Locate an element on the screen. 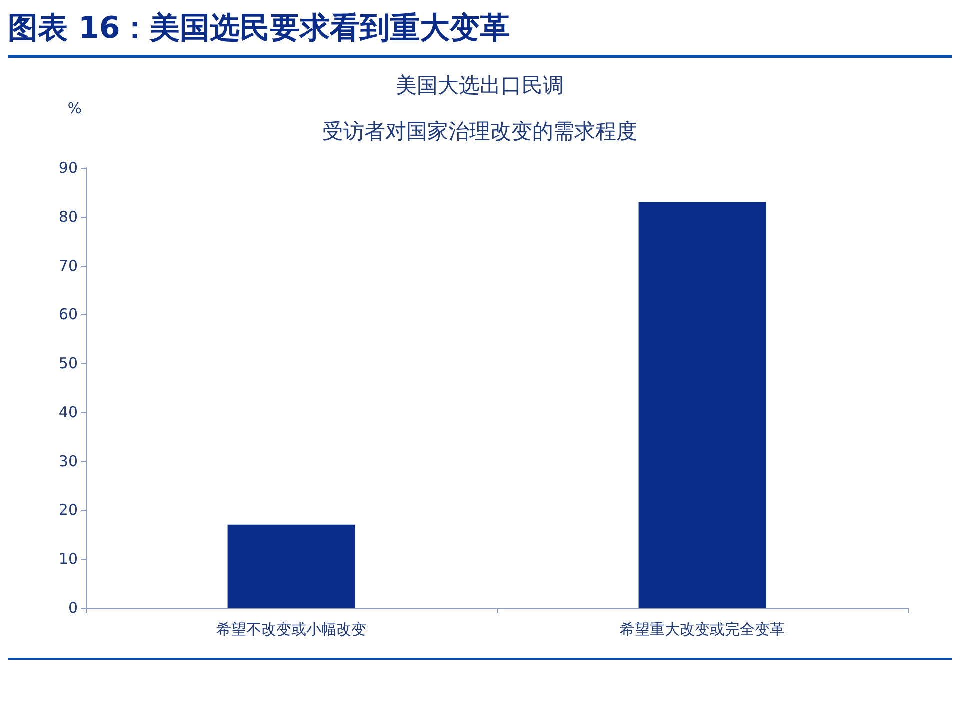 The image size is (960, 723). y-tick-label: 50 is located at coordinates (68, 363).